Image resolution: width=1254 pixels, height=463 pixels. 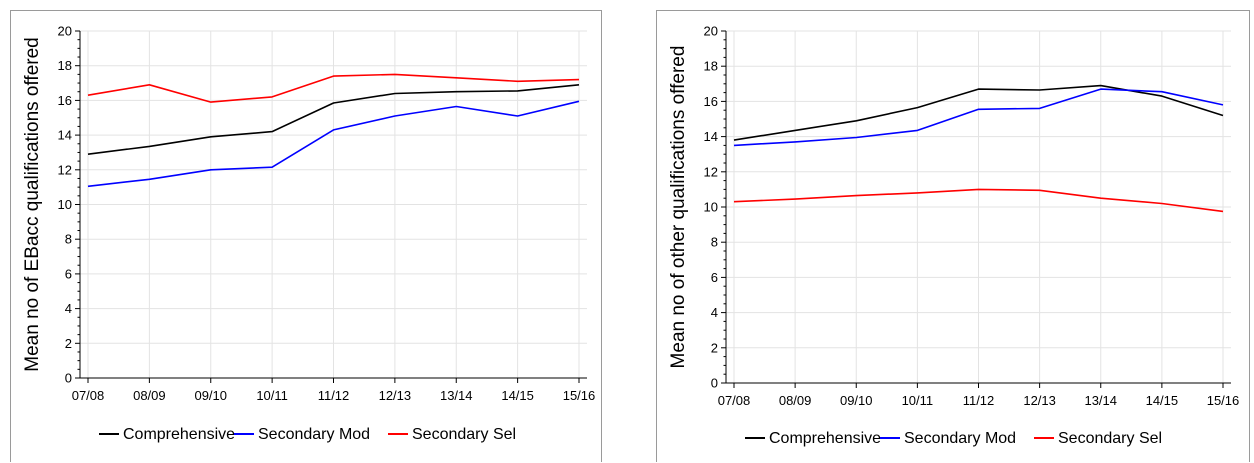 I want to click on y-axis-label: Mean no of EBacc qualifications offered, so click(x=32, y=204).